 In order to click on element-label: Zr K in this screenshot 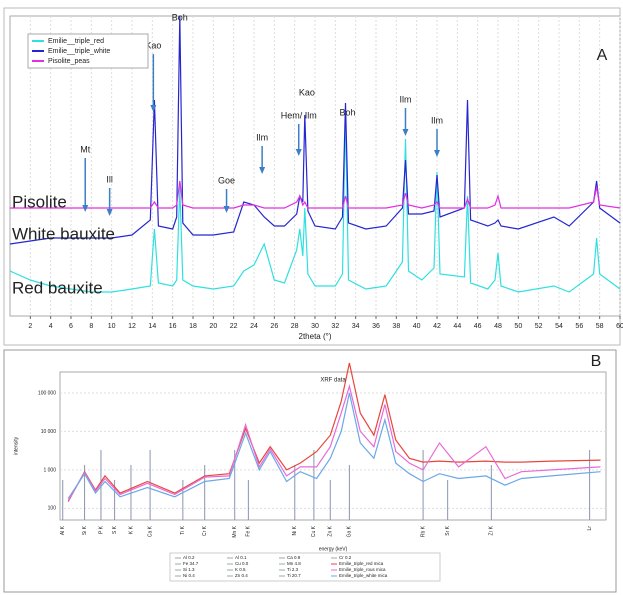, I will do `click(492, 530)`.